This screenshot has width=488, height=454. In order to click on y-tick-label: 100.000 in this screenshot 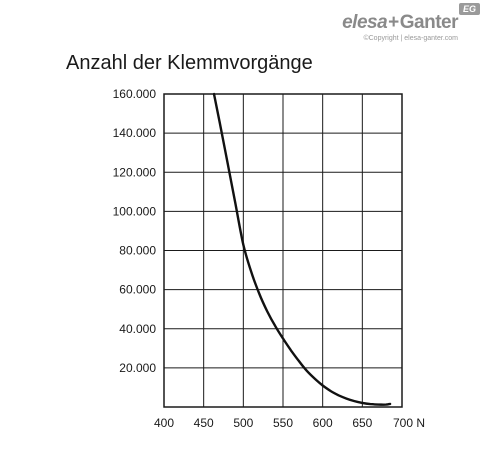, I will do `click(135, 211)`.